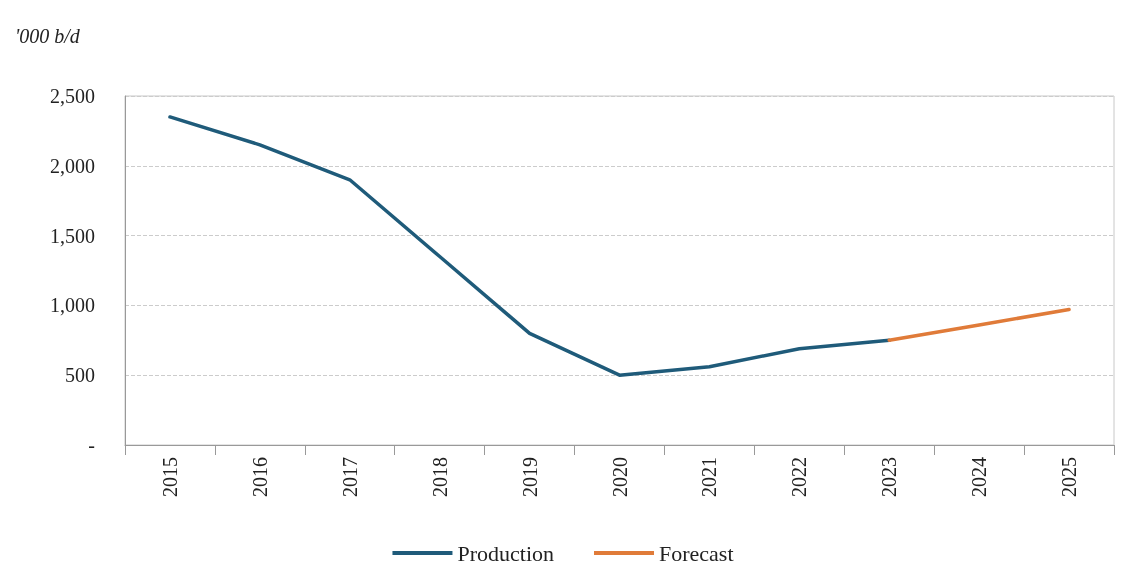 This screenshot has width=1126, height=571. What do you see at coordinates (506, 553) in the screenshot?
I see `legend-label: Production` at bounding box center [506, 553].